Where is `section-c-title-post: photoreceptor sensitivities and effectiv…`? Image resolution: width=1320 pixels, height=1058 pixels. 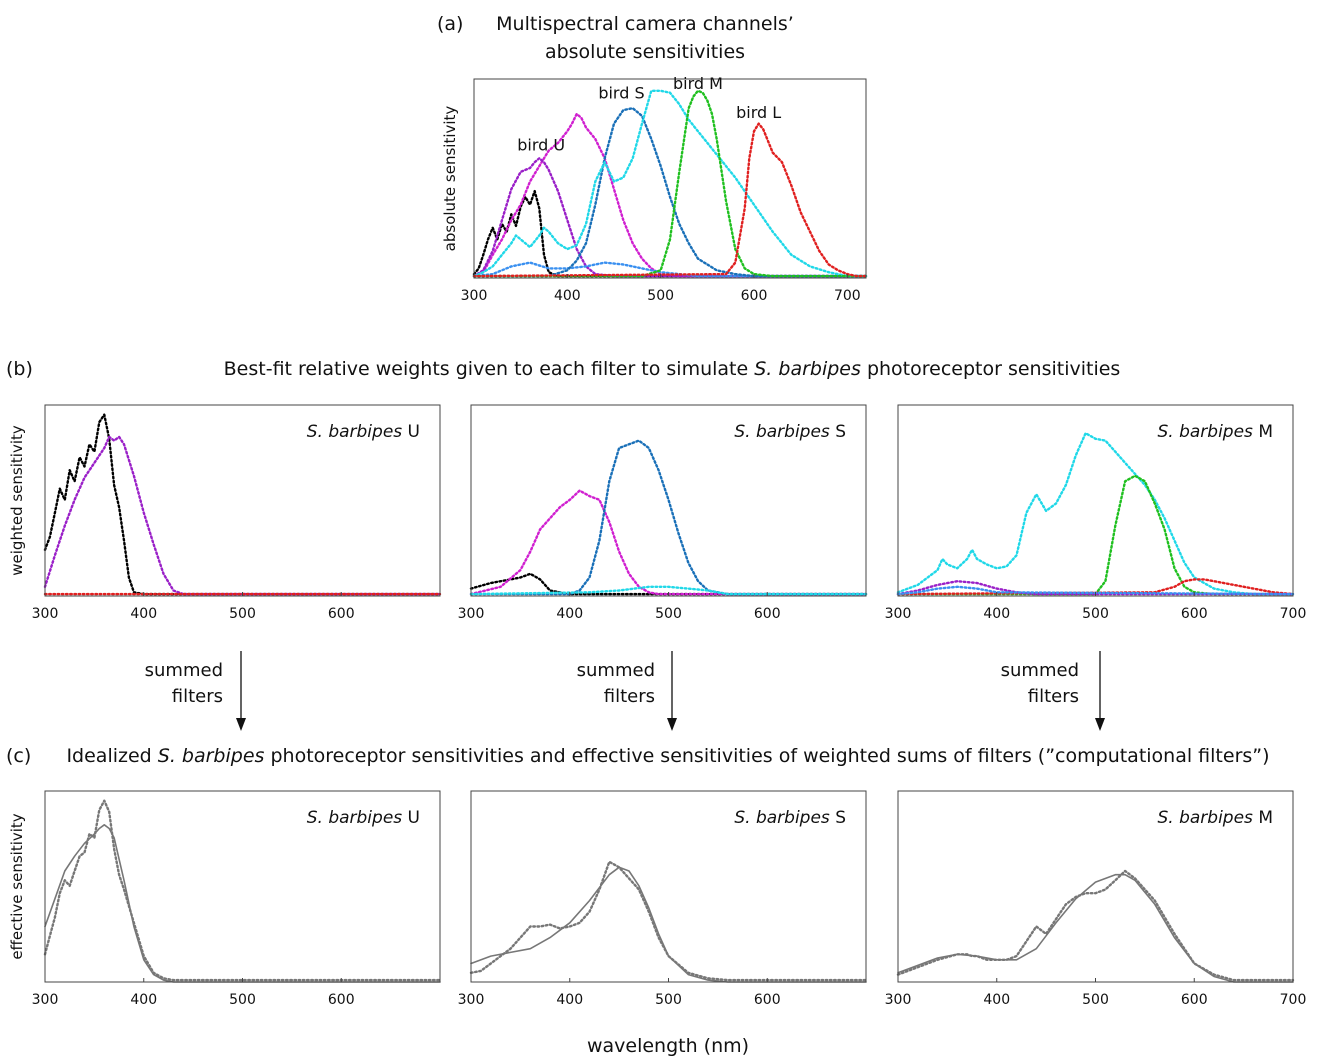 section-c-title-post: photoreceptor sensitivities and effectiv… is located at coordinates (766, 756).